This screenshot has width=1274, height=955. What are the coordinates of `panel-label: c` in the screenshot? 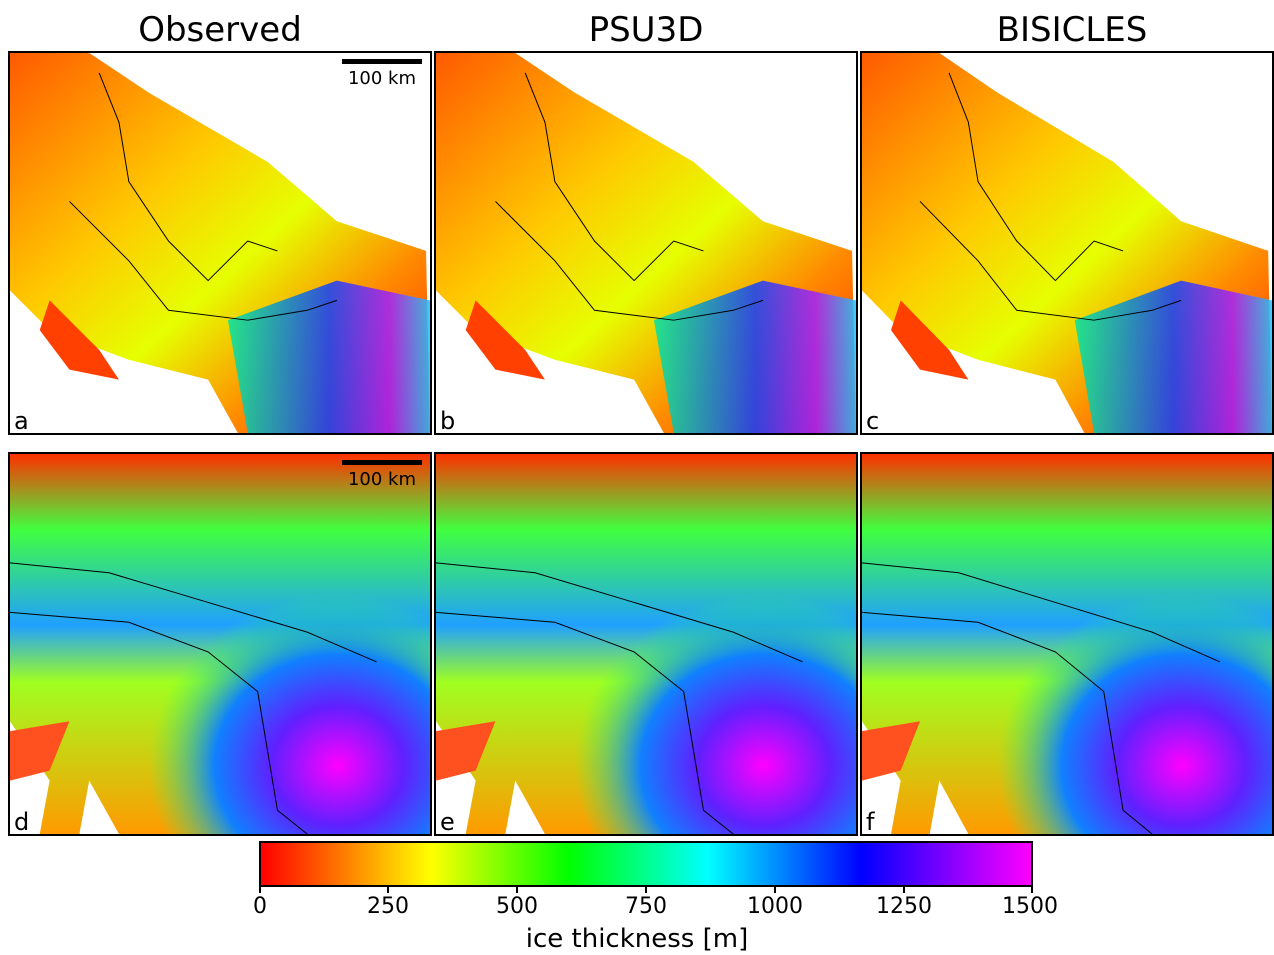 It's located at (873, 421).